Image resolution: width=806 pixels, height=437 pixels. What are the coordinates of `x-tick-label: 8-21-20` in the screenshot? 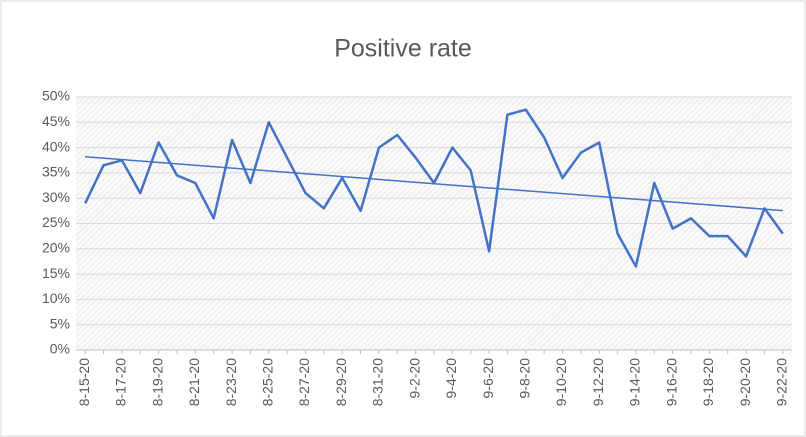 It's located at (194, 382).